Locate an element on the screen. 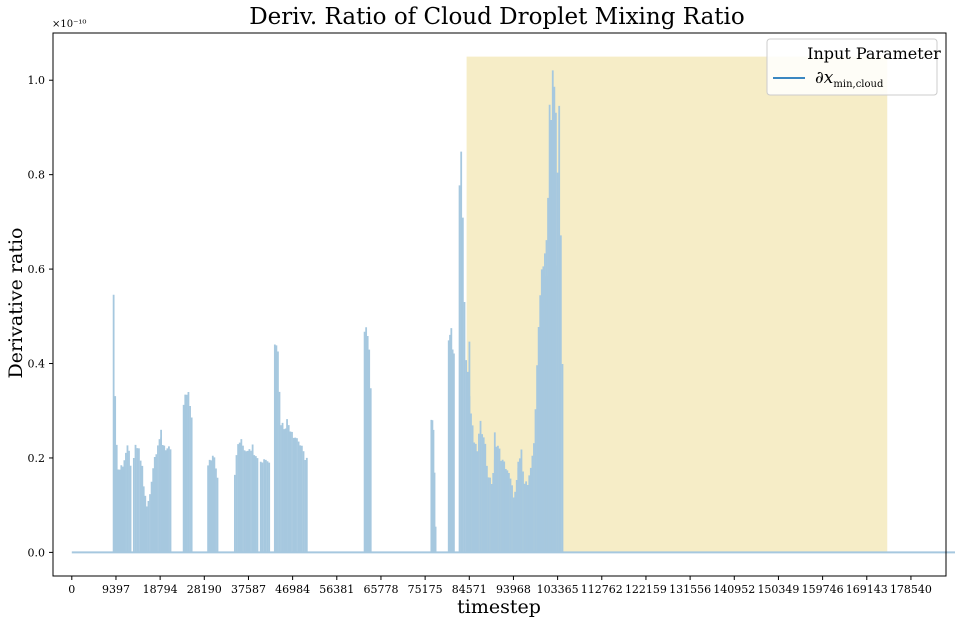 The image size is (955, 625). x-tick-label: 103365 is located at coordinates (558, 589).